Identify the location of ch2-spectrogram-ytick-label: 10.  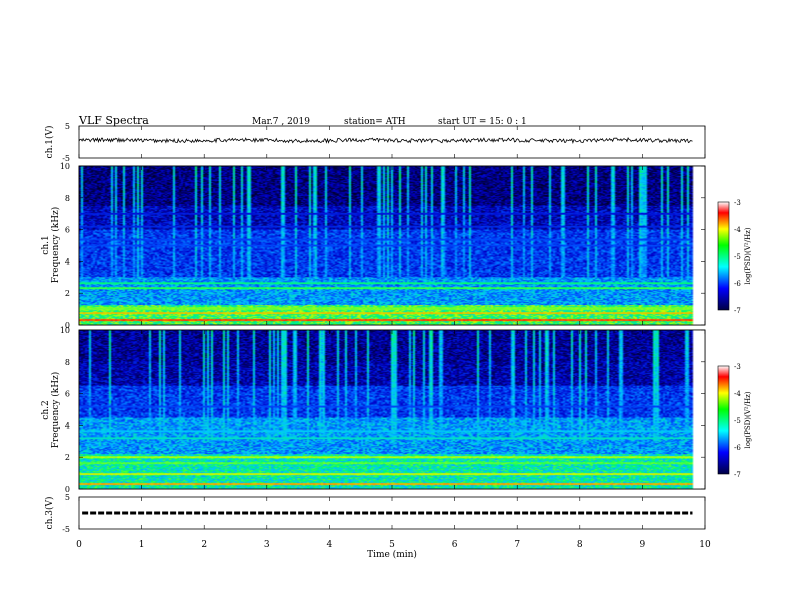
(65, 330).